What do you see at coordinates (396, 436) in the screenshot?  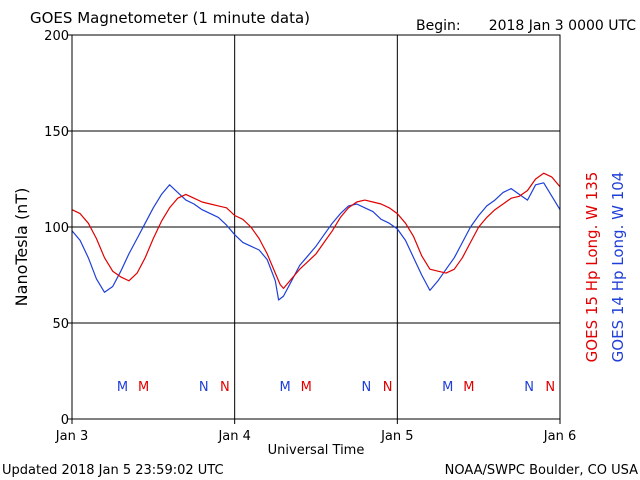 I see `x-tick-label: Jan 5` at bounding box center [396, 436].